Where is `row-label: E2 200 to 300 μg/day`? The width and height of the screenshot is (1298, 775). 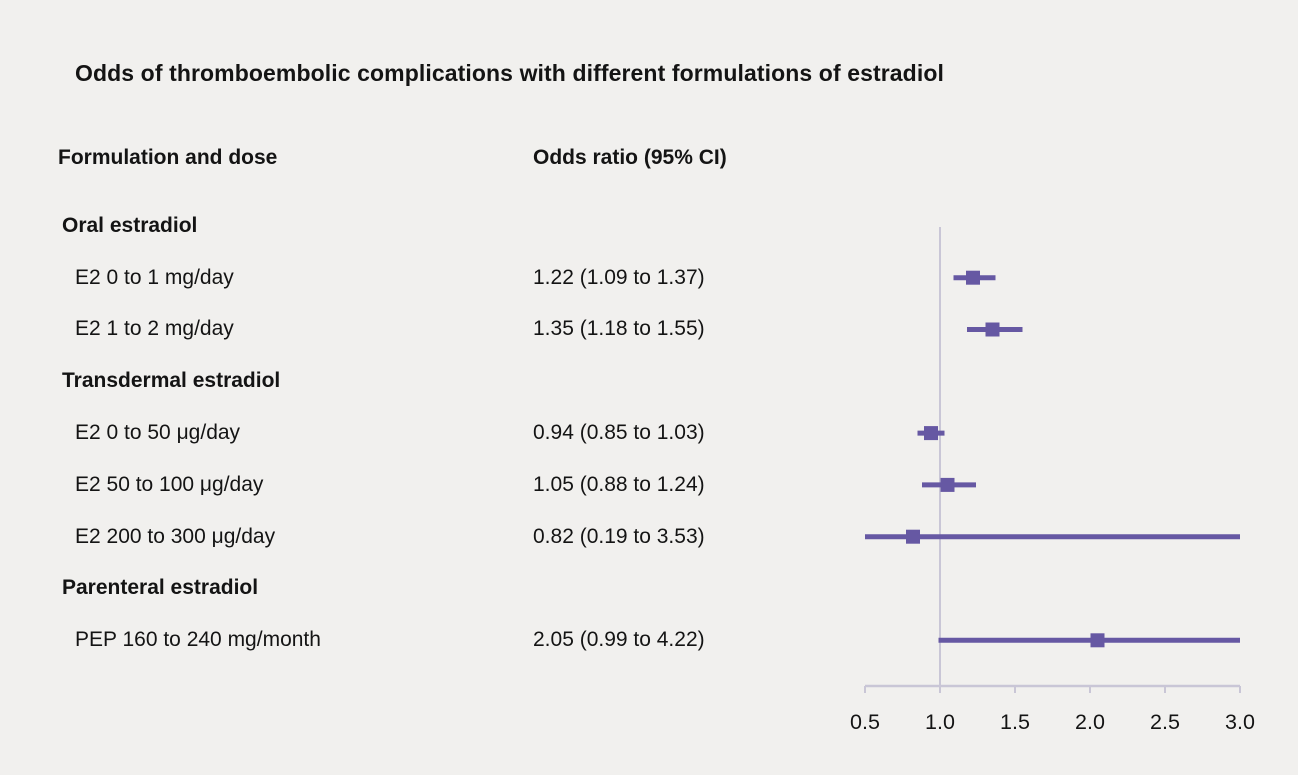 row-label: E2 200 to 300 μg/day is located at coordinates (175, 536).